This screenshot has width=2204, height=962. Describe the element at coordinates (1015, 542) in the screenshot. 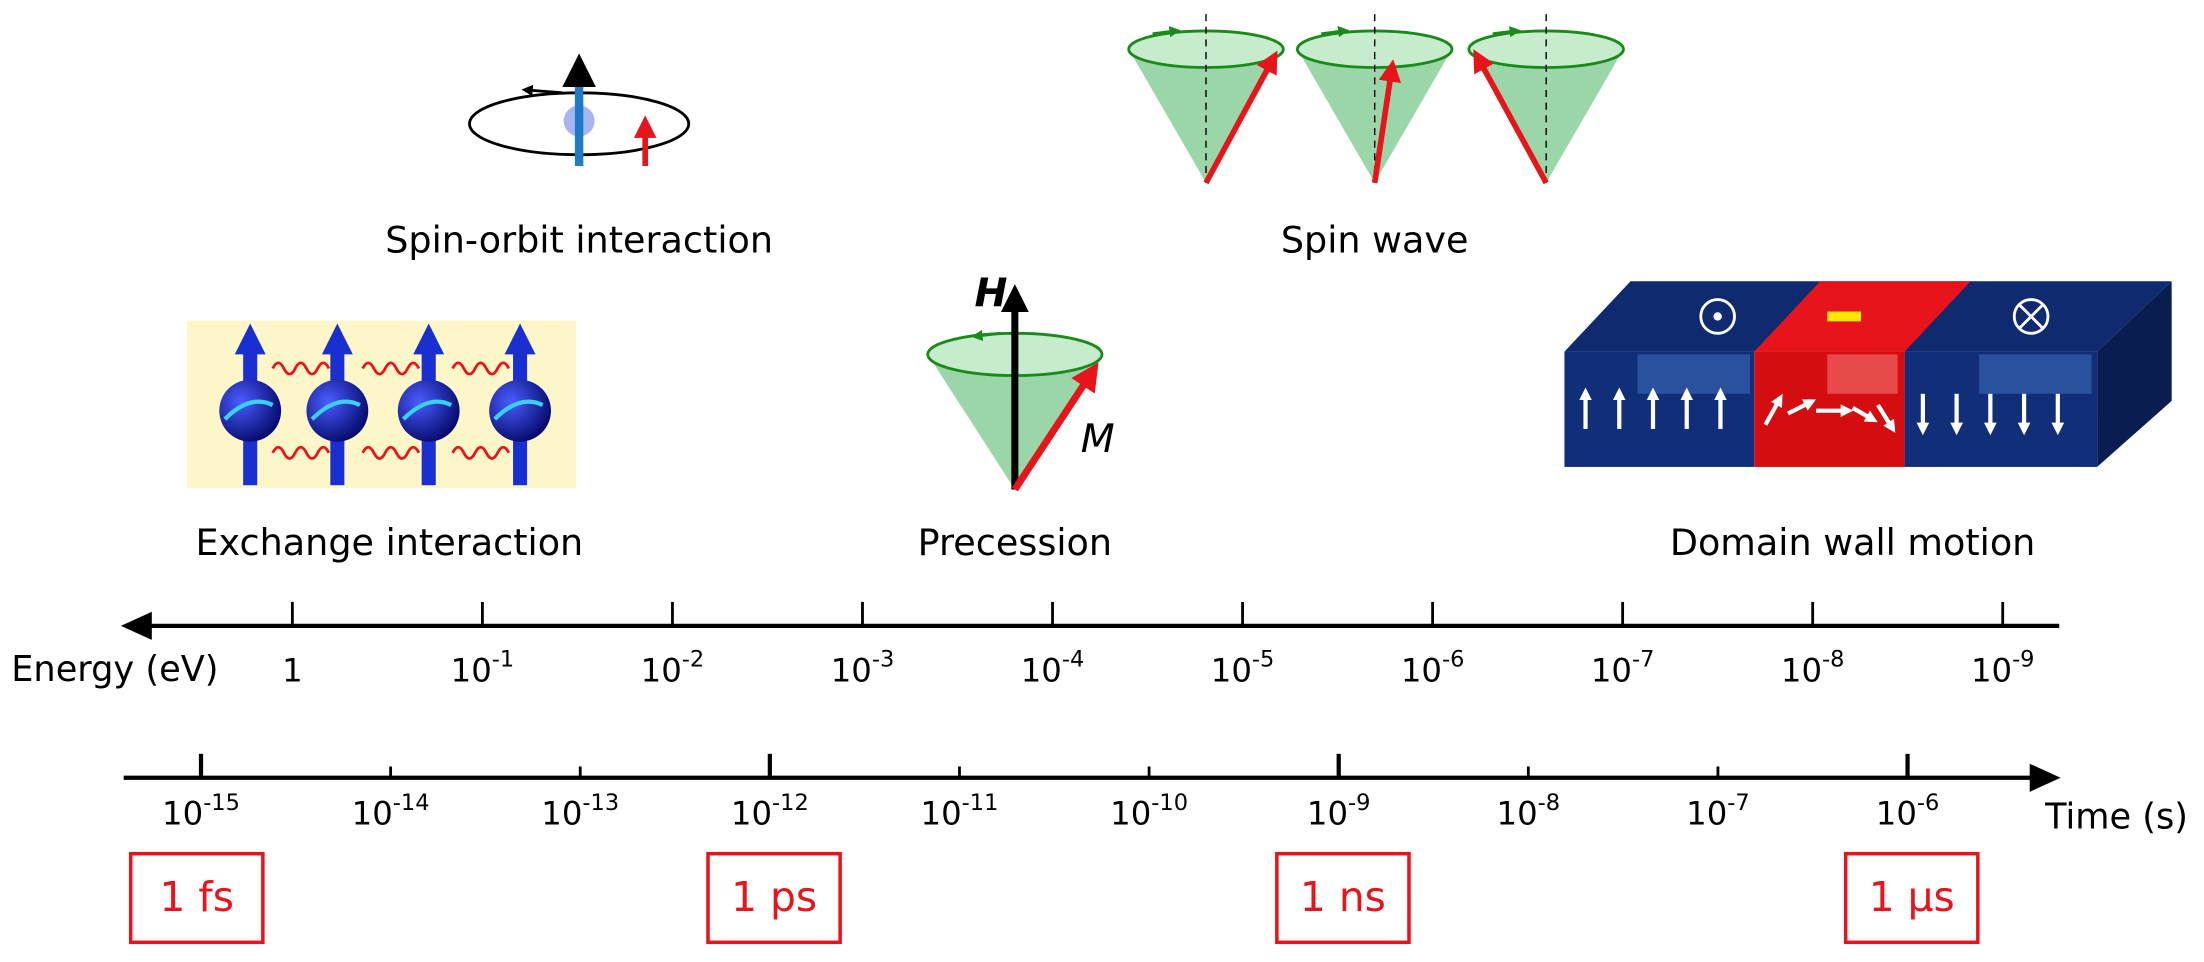

I see `label: Precession` at that location.